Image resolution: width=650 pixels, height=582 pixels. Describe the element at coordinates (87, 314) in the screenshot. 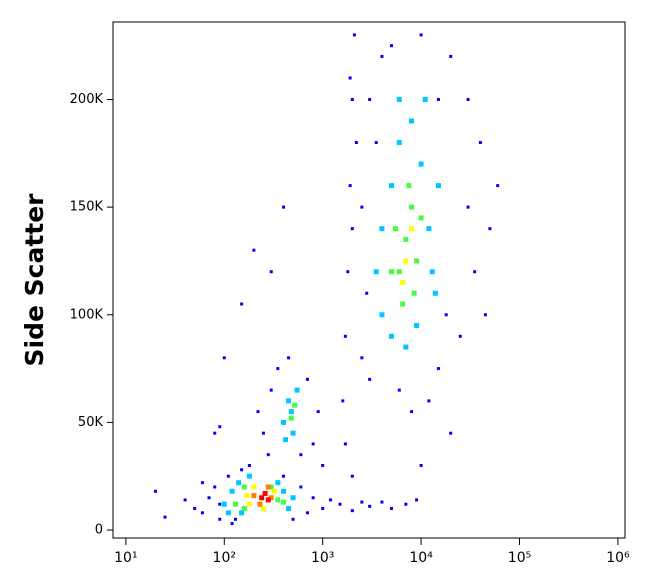

I see `y-tick-label: 100K` at that location.